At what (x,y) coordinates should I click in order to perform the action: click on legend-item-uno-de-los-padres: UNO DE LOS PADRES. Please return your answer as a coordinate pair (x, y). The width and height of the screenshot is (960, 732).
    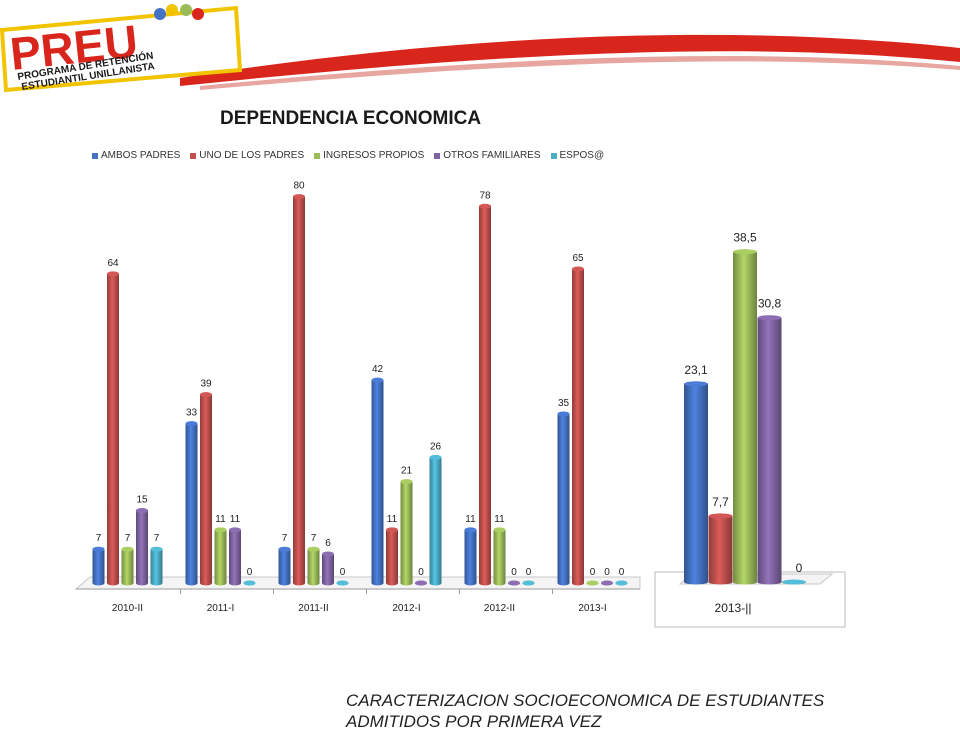
    Looking at the image, I should click on (247, 155).